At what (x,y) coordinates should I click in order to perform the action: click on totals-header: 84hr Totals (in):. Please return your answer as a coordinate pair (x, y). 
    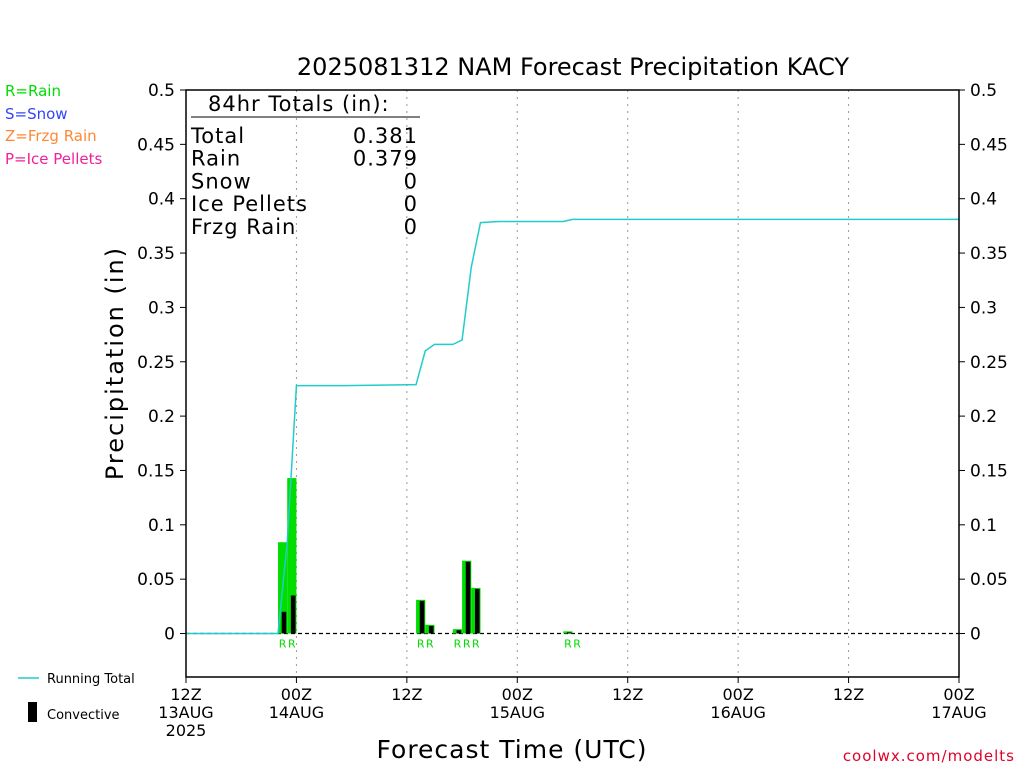
    Looking at the image, I should click on (299, 104).